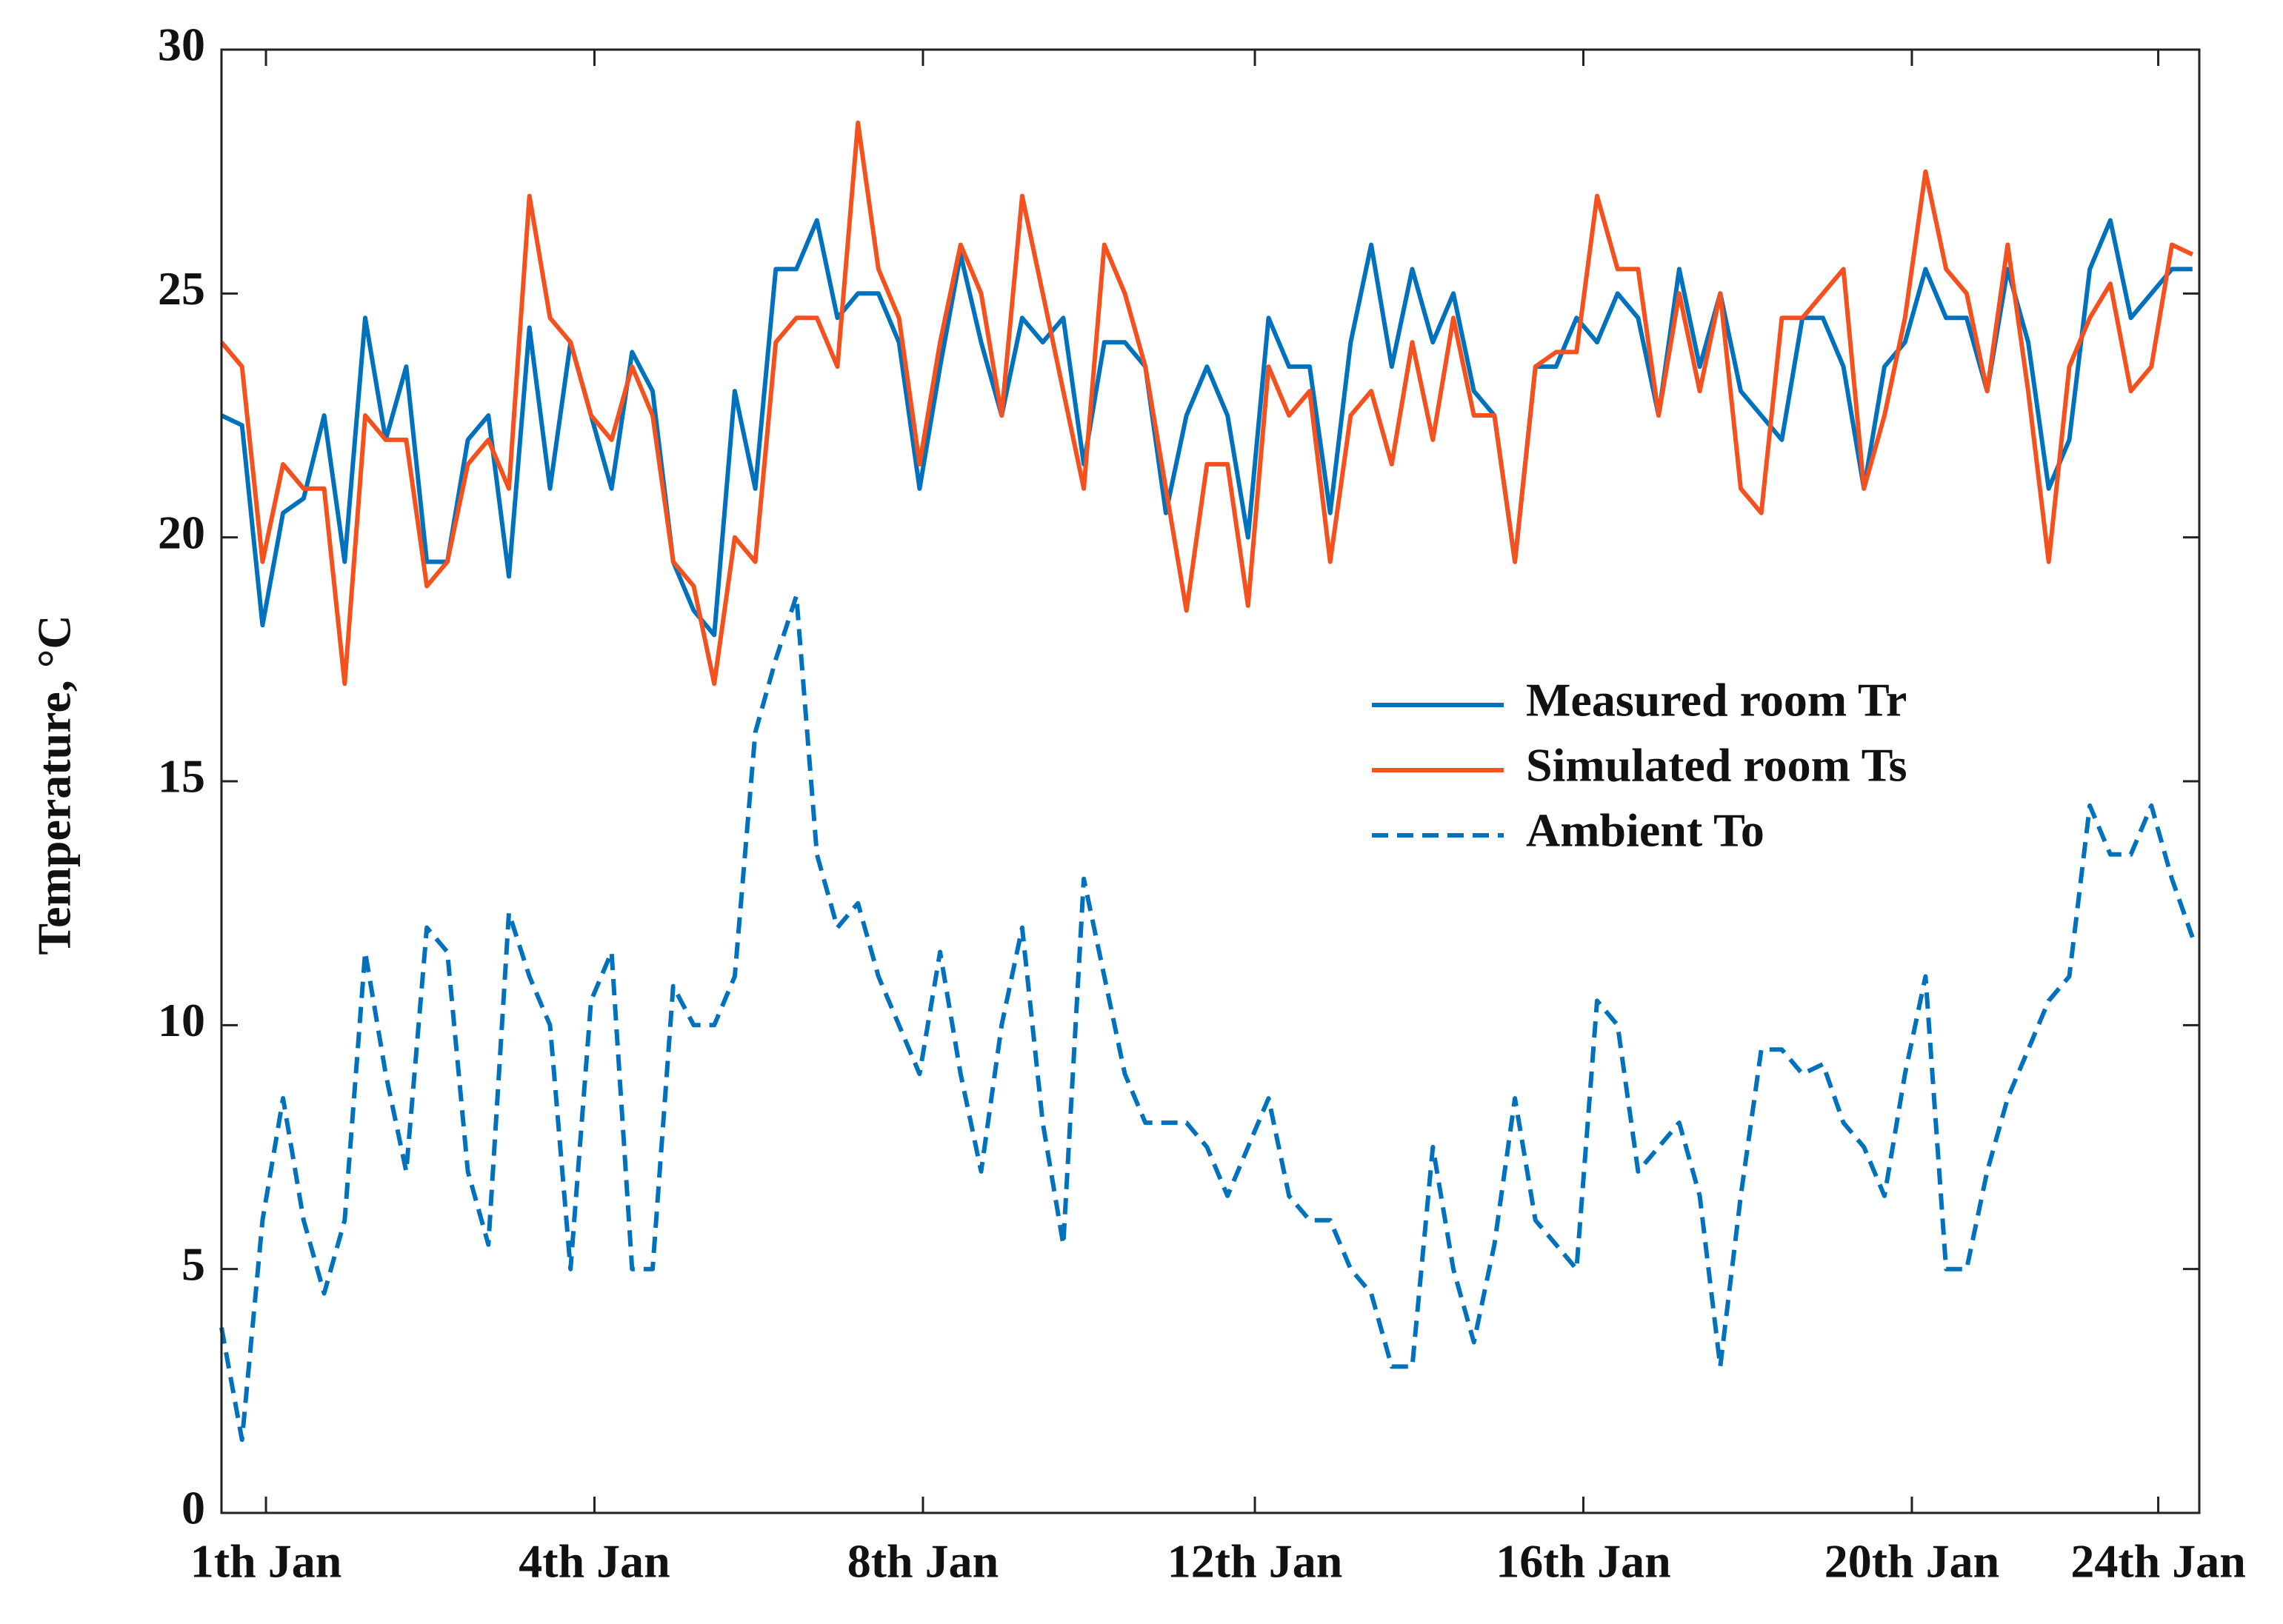  What do you see at coordinates (594, 1561) in the screenshot?
I see `x-tick-label: 4th Jan` at bounding box center [594, 1561].